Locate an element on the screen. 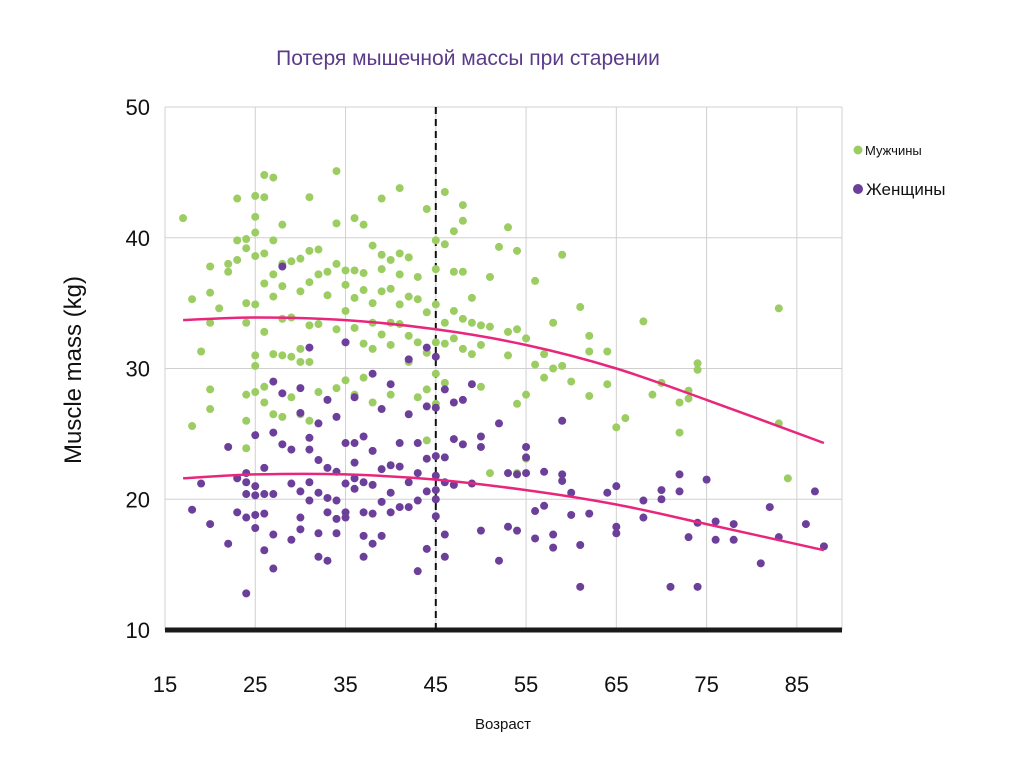 This screenshot has height=771, width=1024. legend-marker-women is located at coordinates (858, 189).